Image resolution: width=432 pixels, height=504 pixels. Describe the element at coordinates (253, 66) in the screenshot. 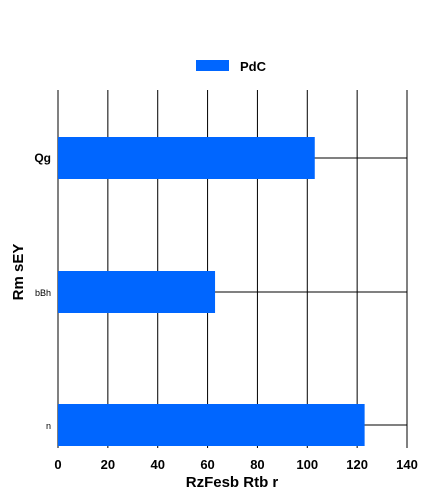

I see `legend-label-pdc: PdC` at that location.